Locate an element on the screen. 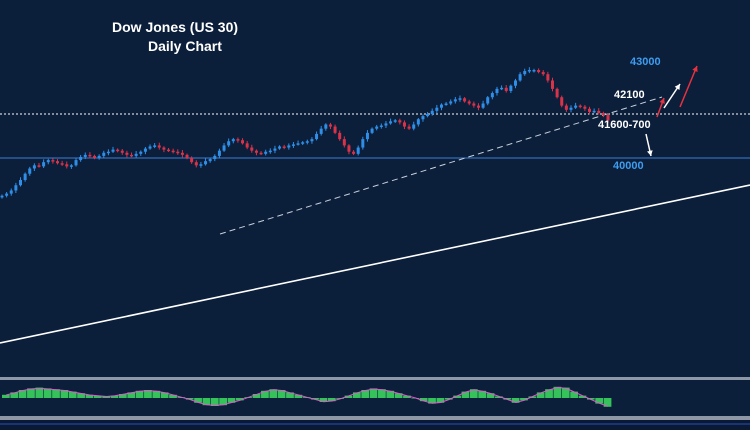 The height and width of the screenshot is (430, 750). large-up-arrow-shaft is located at coordinates (688, 86).